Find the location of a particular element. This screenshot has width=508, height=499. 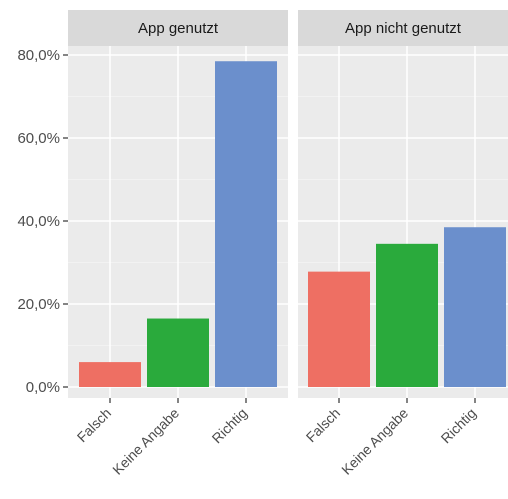

y-axis: 0,0% 20,0% 40,0% 60,0% 80,0% is located at coordinates (42, 221).